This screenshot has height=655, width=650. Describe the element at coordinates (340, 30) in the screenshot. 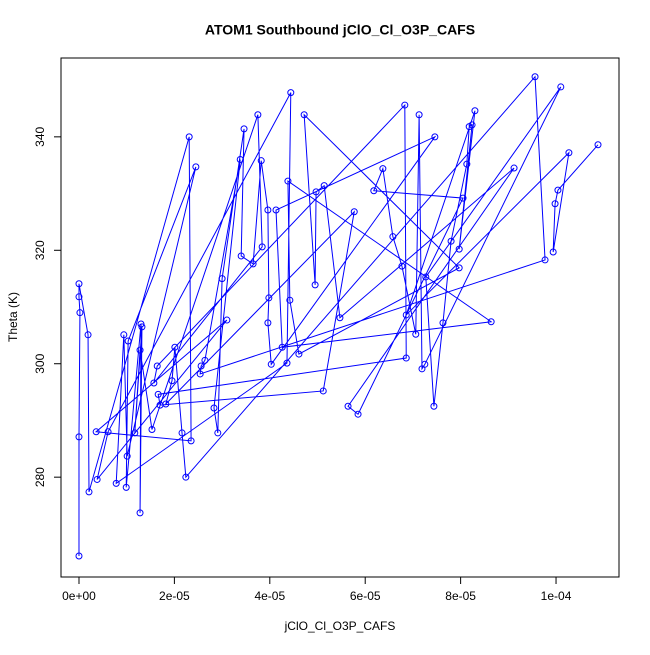

I see `chart-title: ATOM1 Southbound jClO_Cl_O3P_CAFS` at that location.